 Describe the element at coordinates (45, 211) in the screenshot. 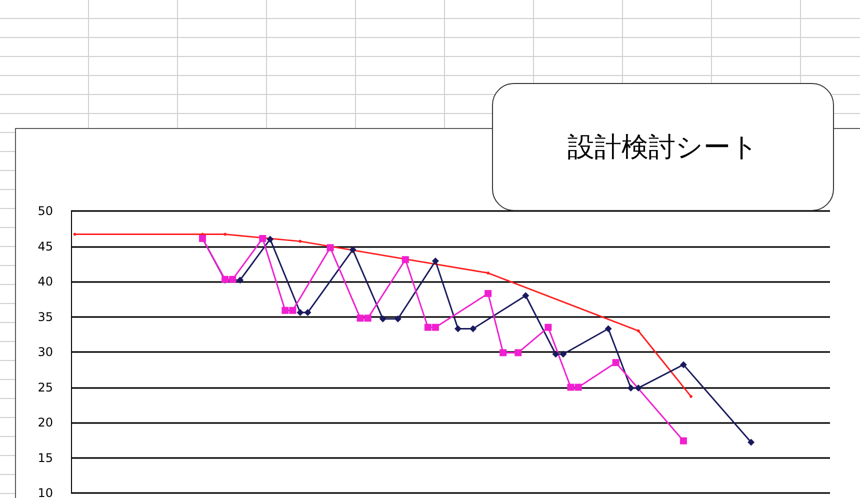

I see `y-tick-label: 50` at that location.